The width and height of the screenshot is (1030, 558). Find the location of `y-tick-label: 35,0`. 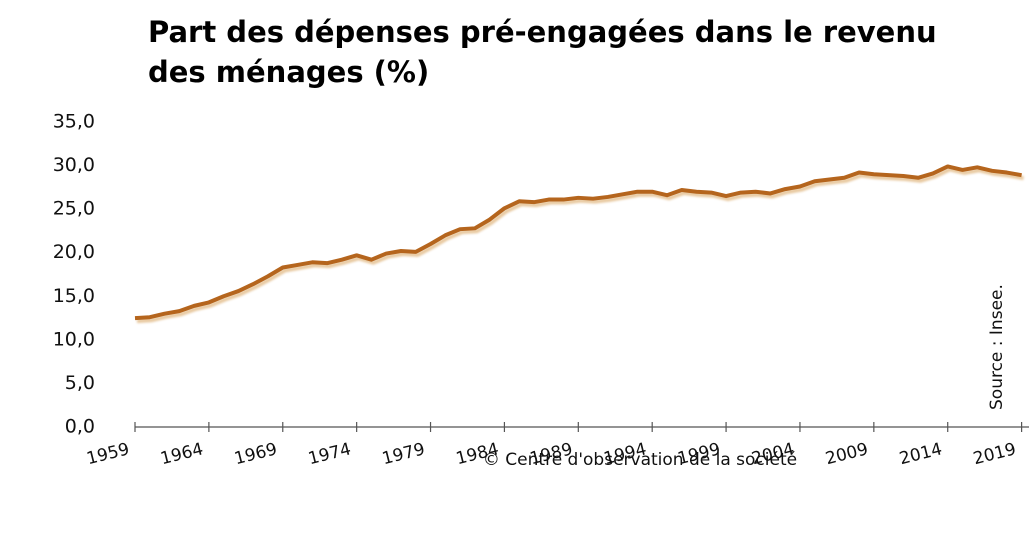

y-tick-label: 35,0 is located at coordinates (74, 122).